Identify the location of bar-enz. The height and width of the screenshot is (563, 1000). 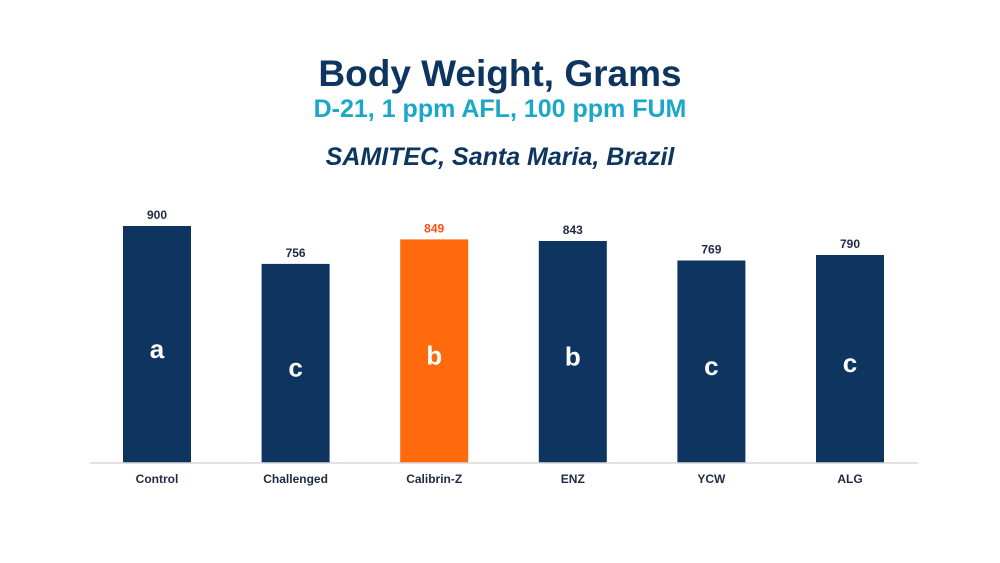
(572, 352).